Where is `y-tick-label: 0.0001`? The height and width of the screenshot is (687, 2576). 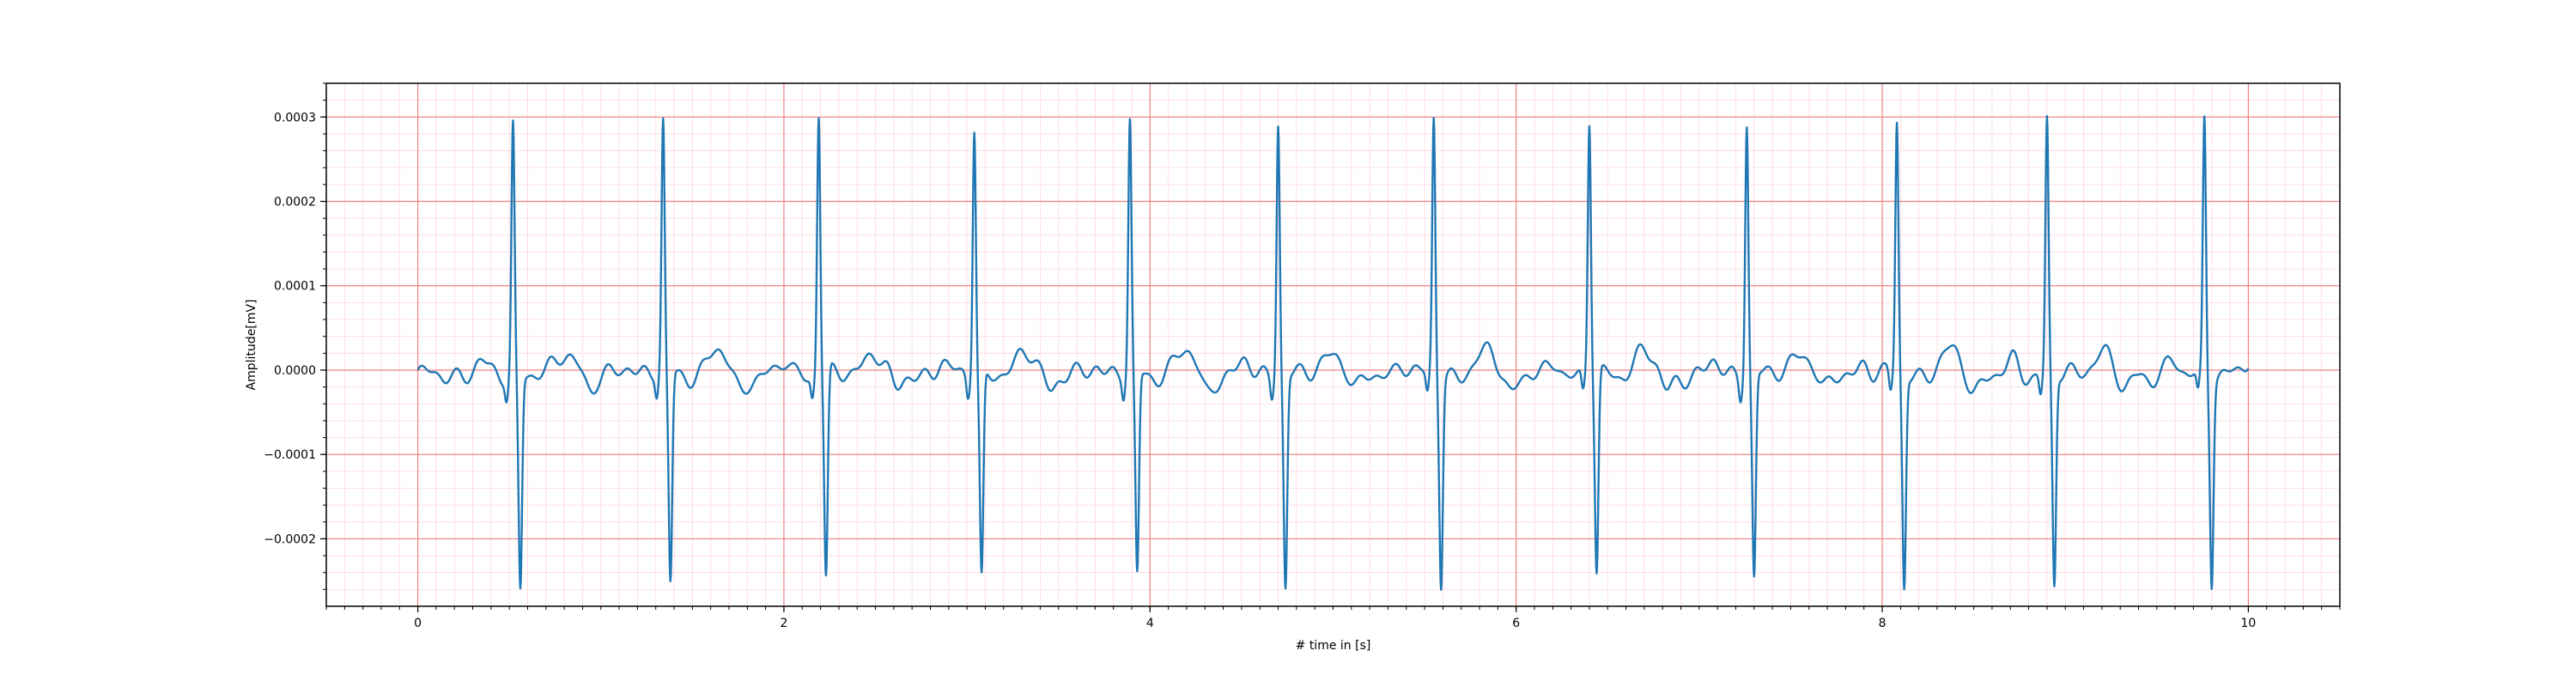
y-tick-label: 0.0001 is located at coordinates (295, 287).